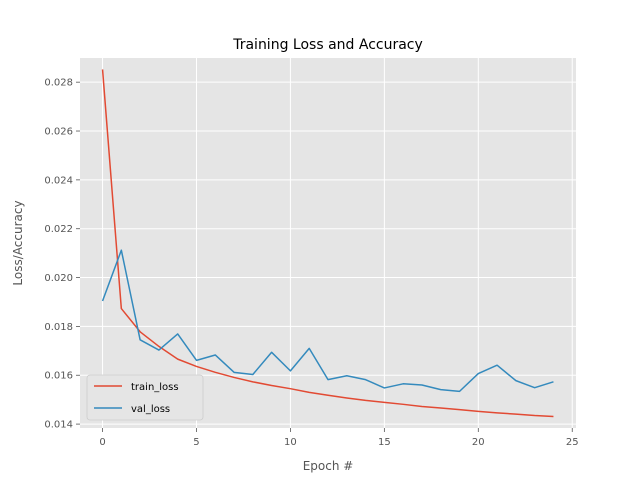 This screenshot has height=480, width=640. I want to click on legend-label-train-loss: train_loss, so click(155, 387).